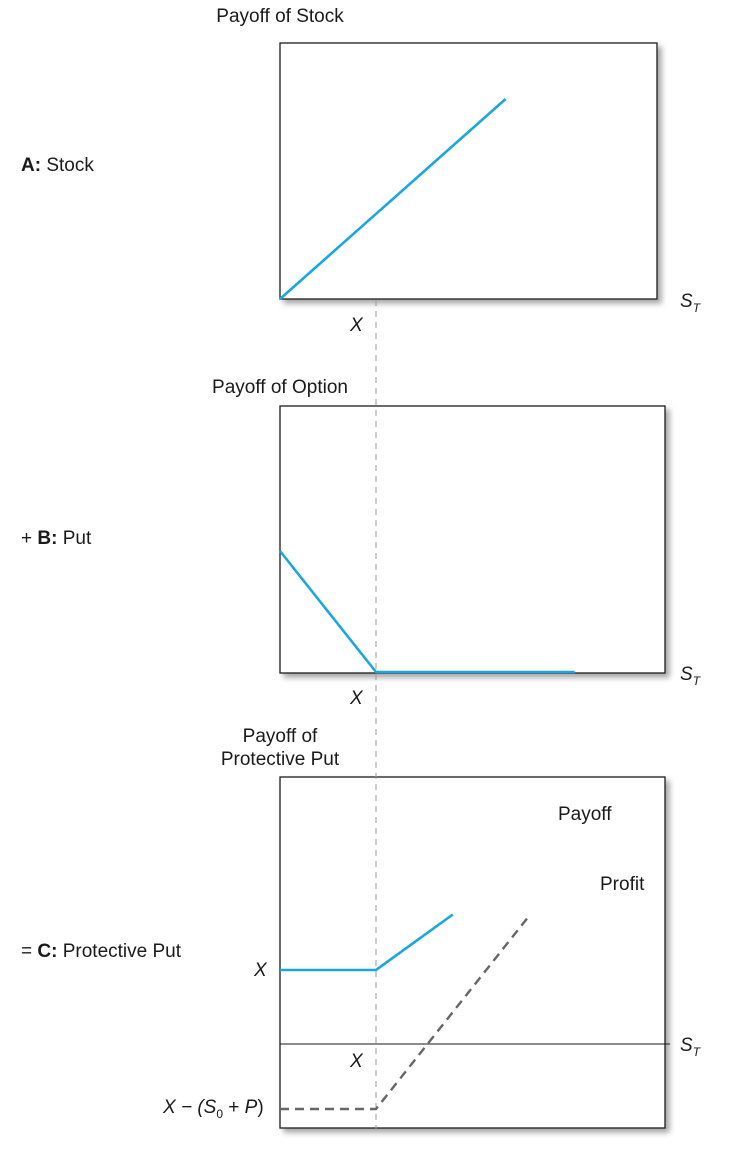  I want to click on panel-c-prefix: =, so click(27, 951).